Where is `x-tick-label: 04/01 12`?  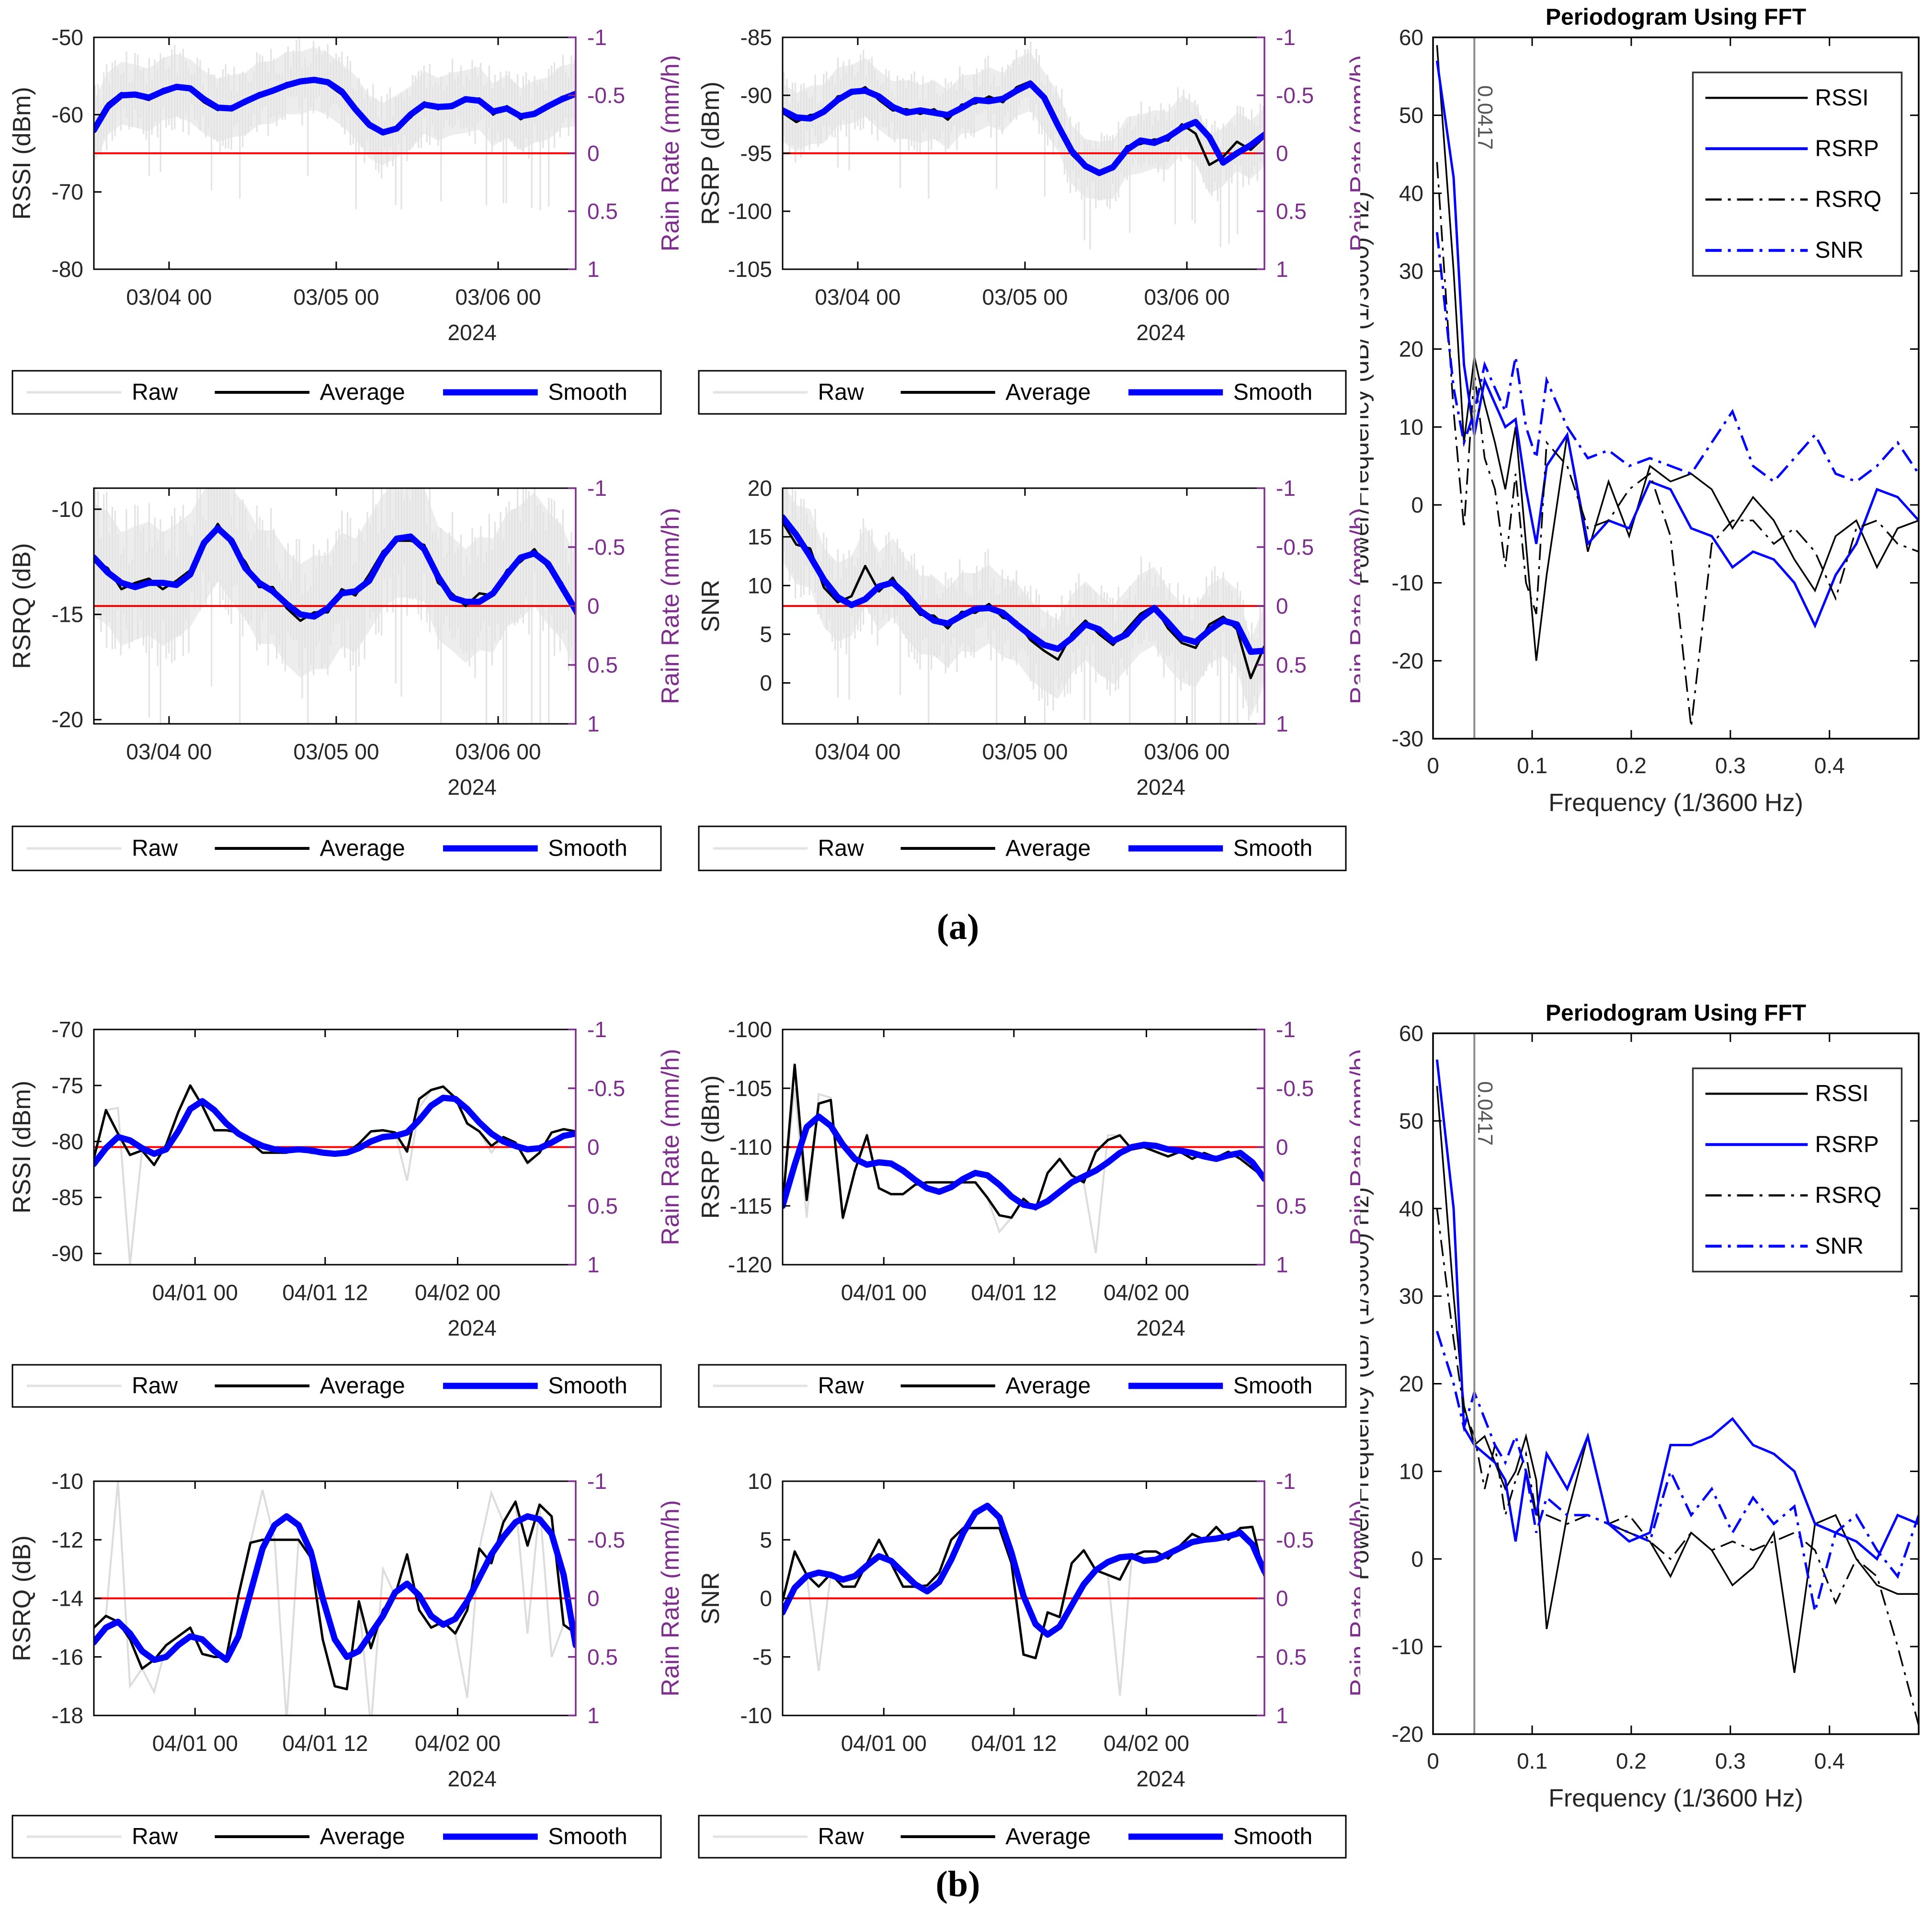
x-tick-label: 04/01 12 is located at coordinates (1014, 1292).